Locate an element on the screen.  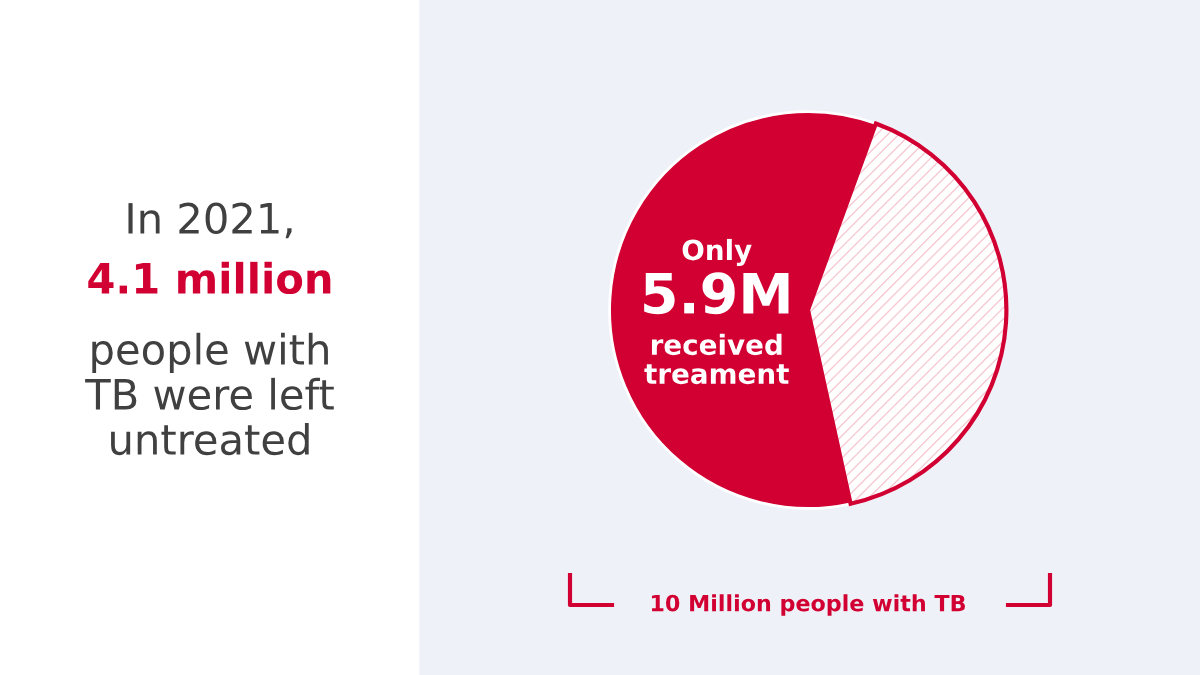
text: 4.1 million is located at coordinates (209, 278).